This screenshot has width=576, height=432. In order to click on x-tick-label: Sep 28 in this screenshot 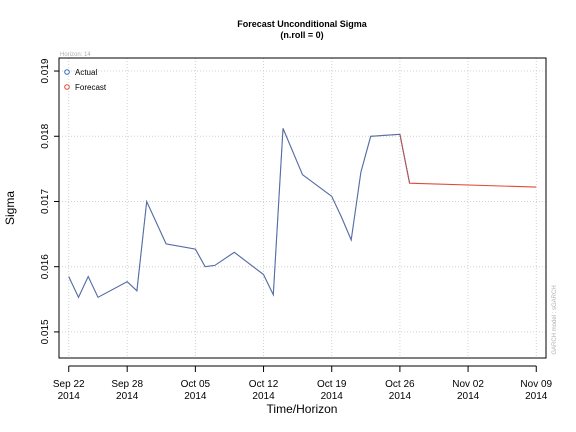, I will do `click(127, 384)`.